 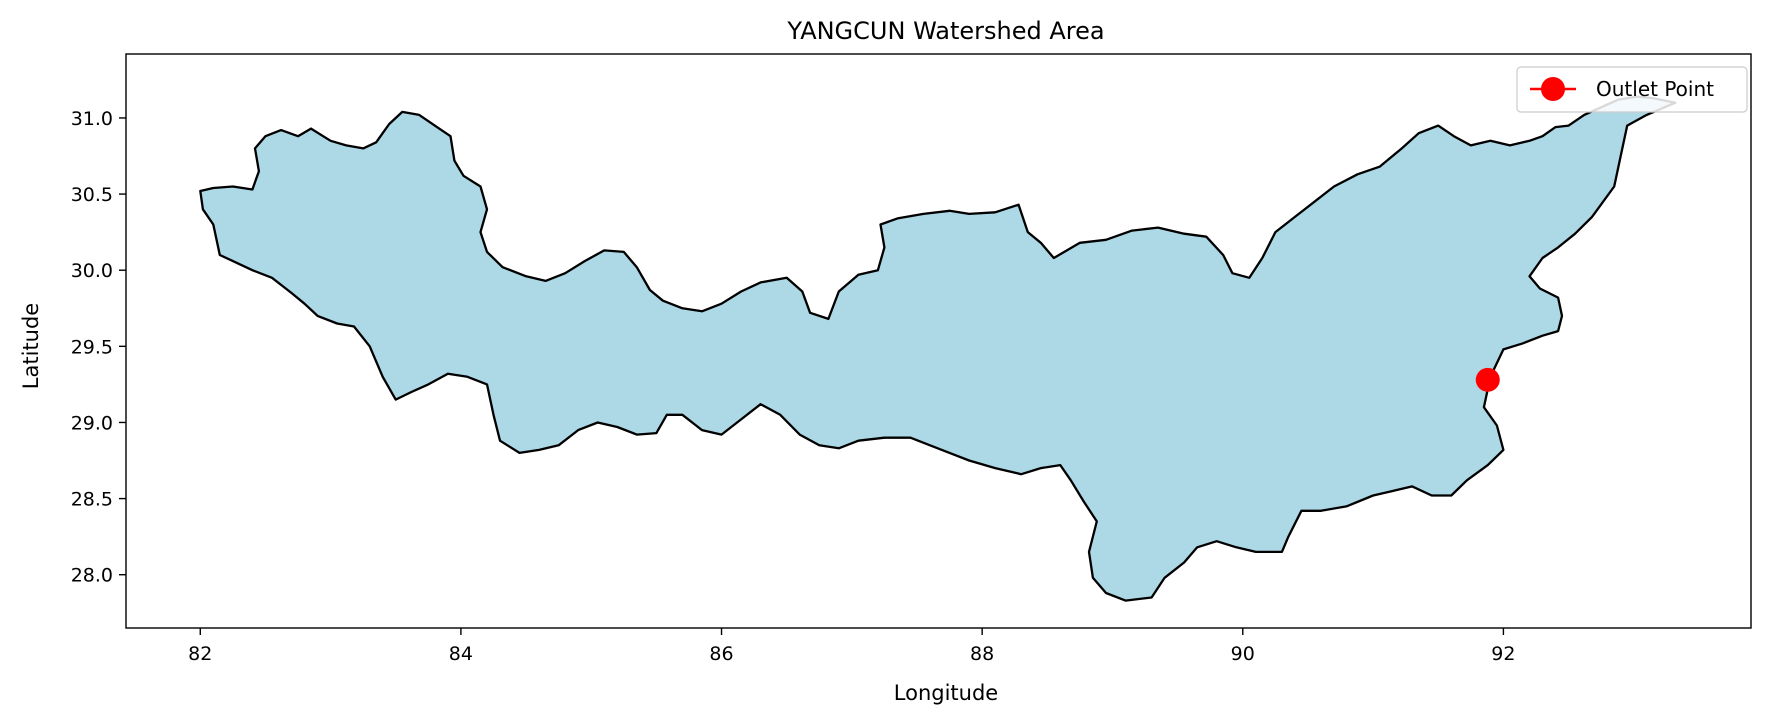 I want to click on legend-label-outlet-point: Outlet Point, so click(x=1655, y=89).